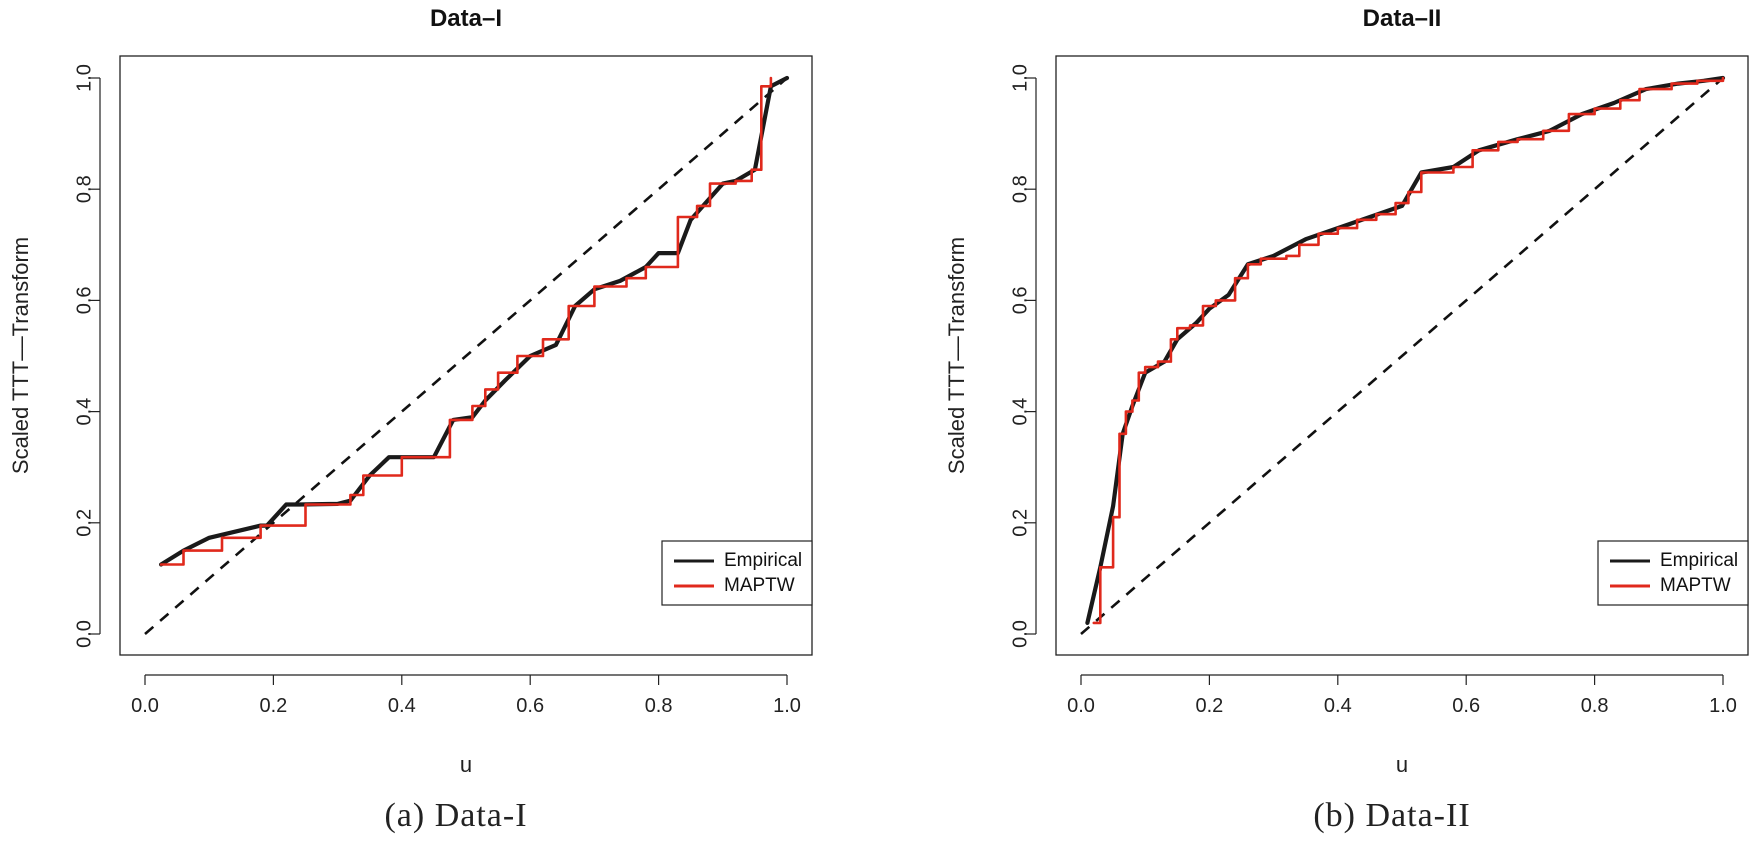 Image resolution: width=1751 pixels, height=846 pixels. What do you see at coordinates (455, 815) in the screenshot?
I see `figure-caption: (a) Data-I` at bounding box center [455, 815].